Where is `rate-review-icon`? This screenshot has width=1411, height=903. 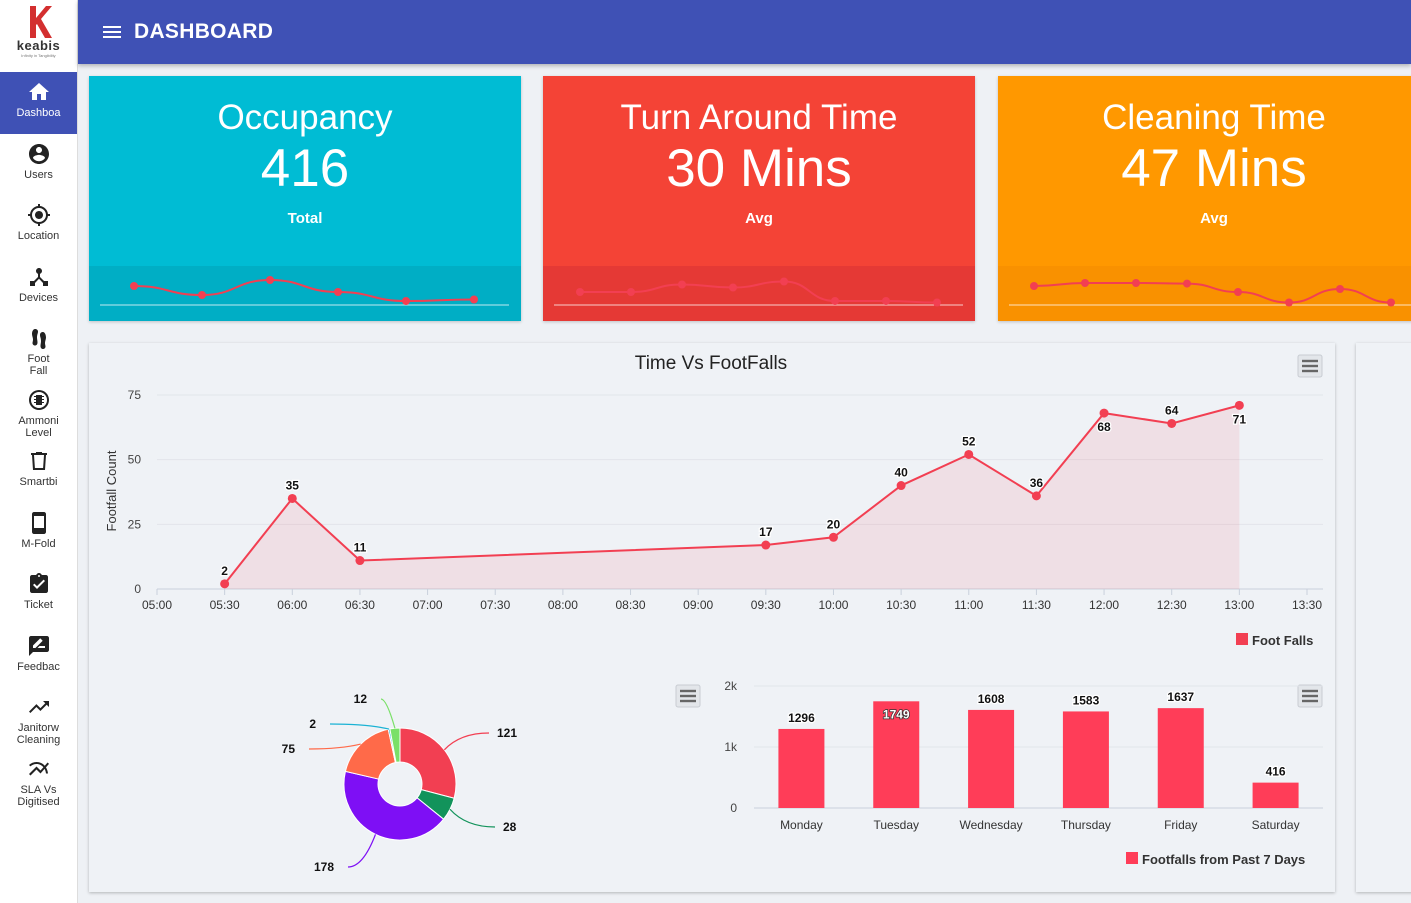 rate-review-icon is located at coordinates (38, 645).